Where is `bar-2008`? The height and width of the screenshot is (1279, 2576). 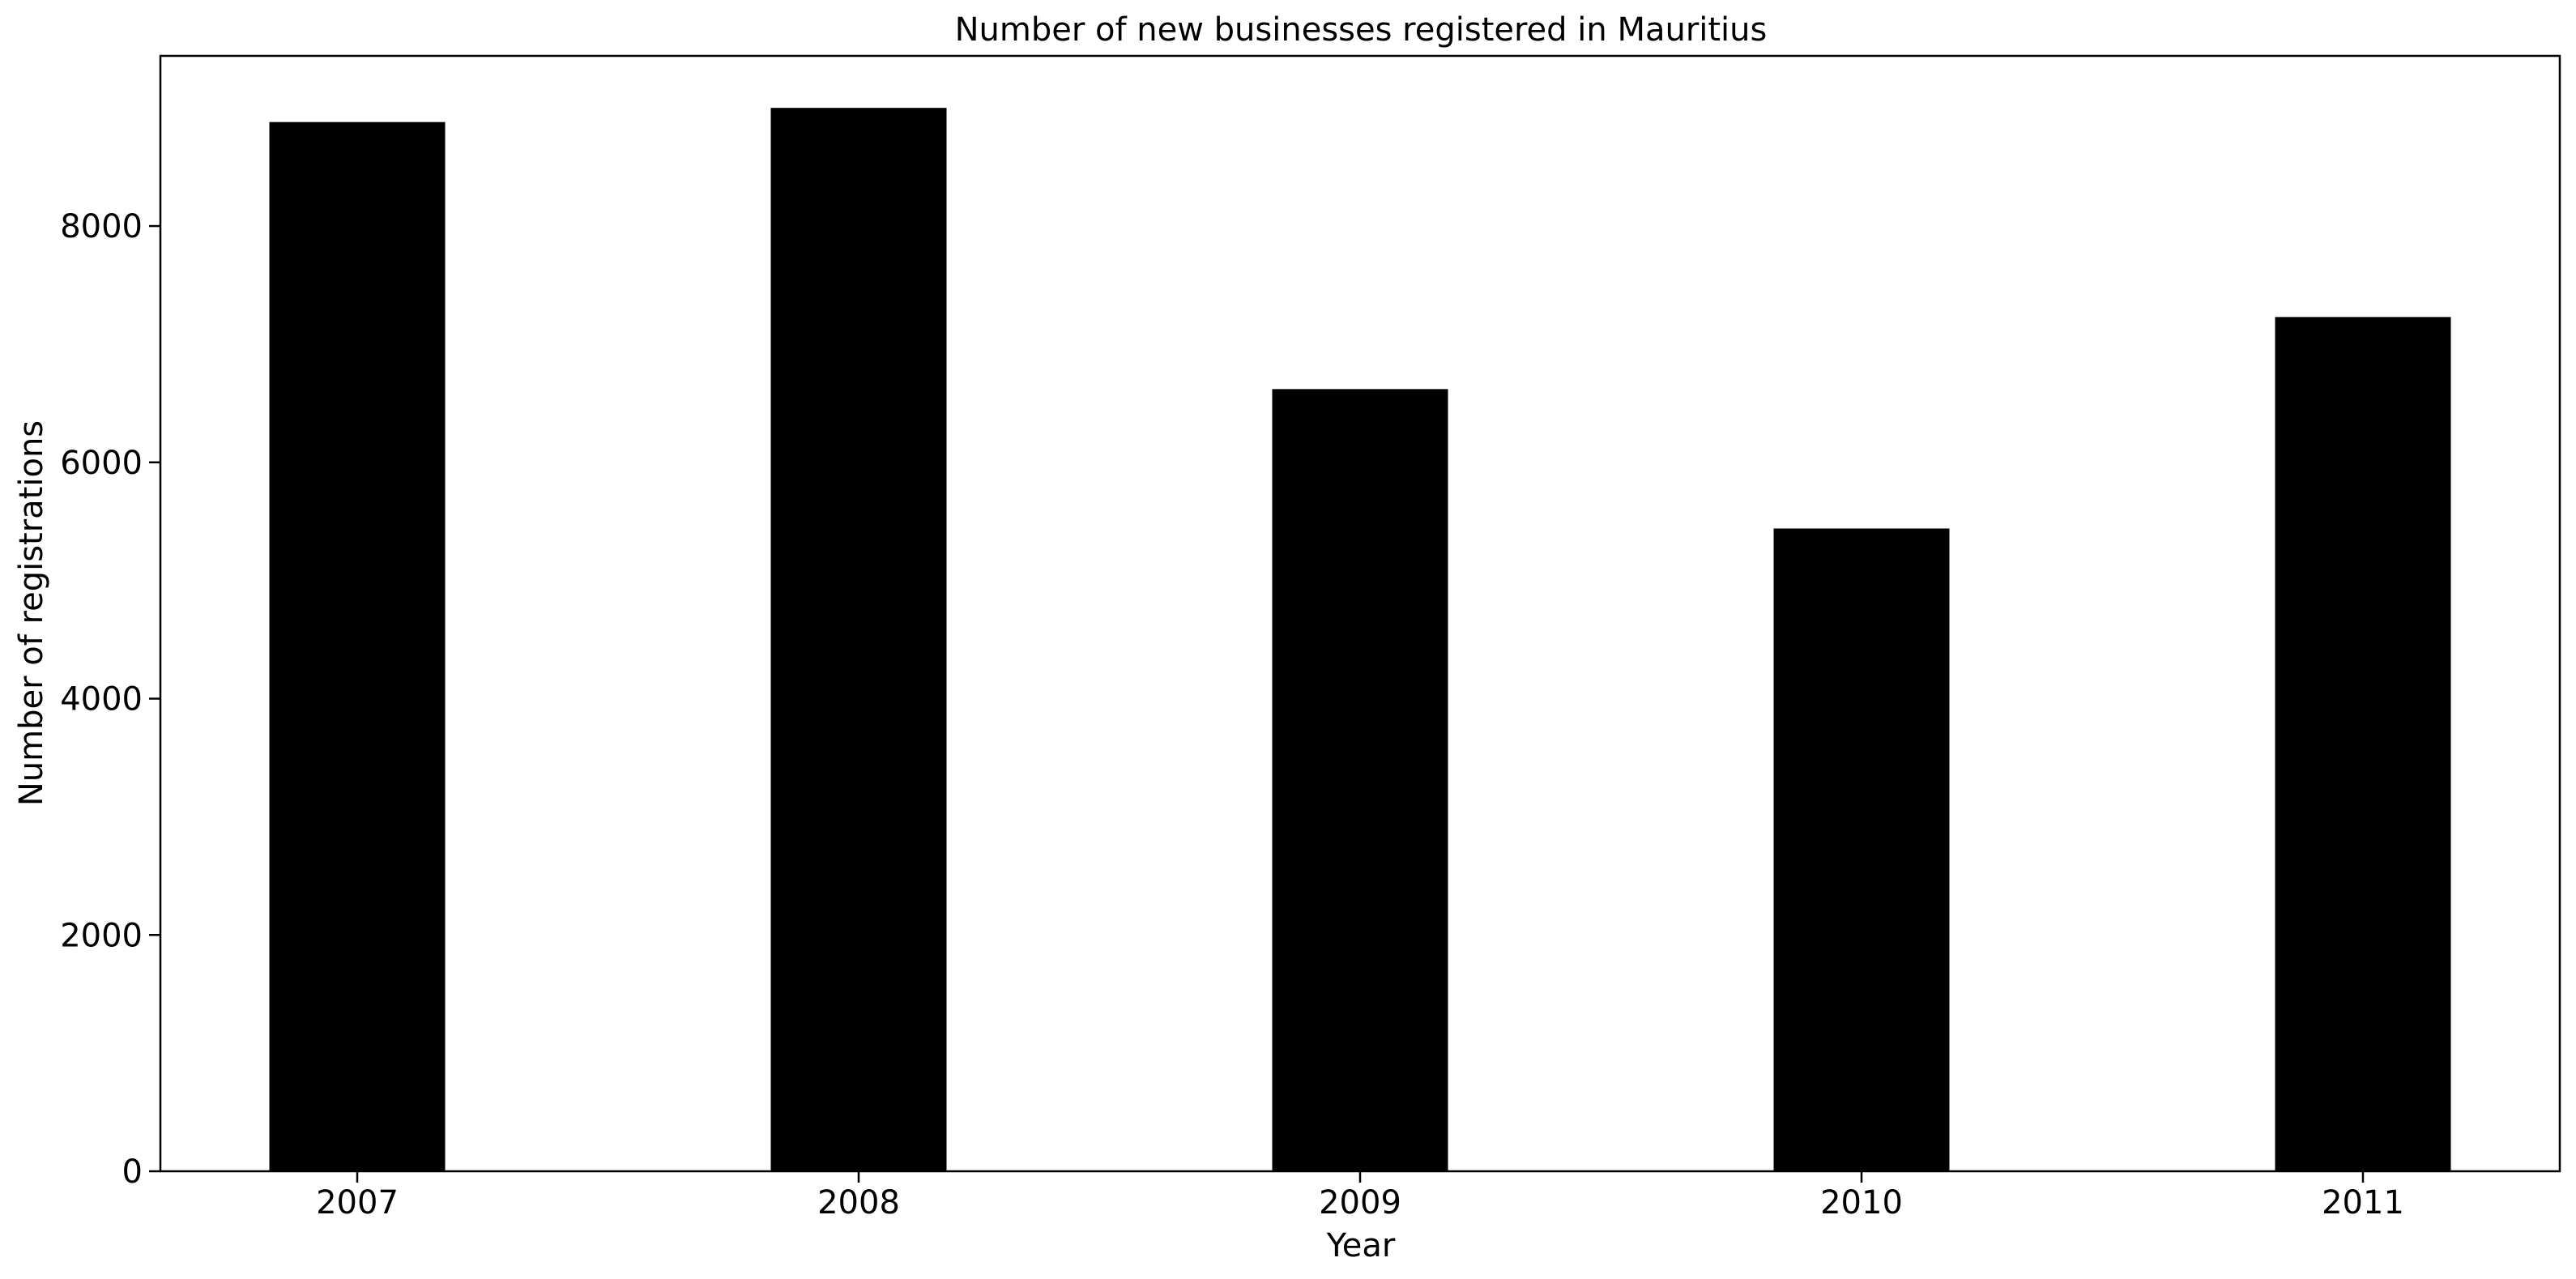
bar-2008 is located at coordinates (859, 639).